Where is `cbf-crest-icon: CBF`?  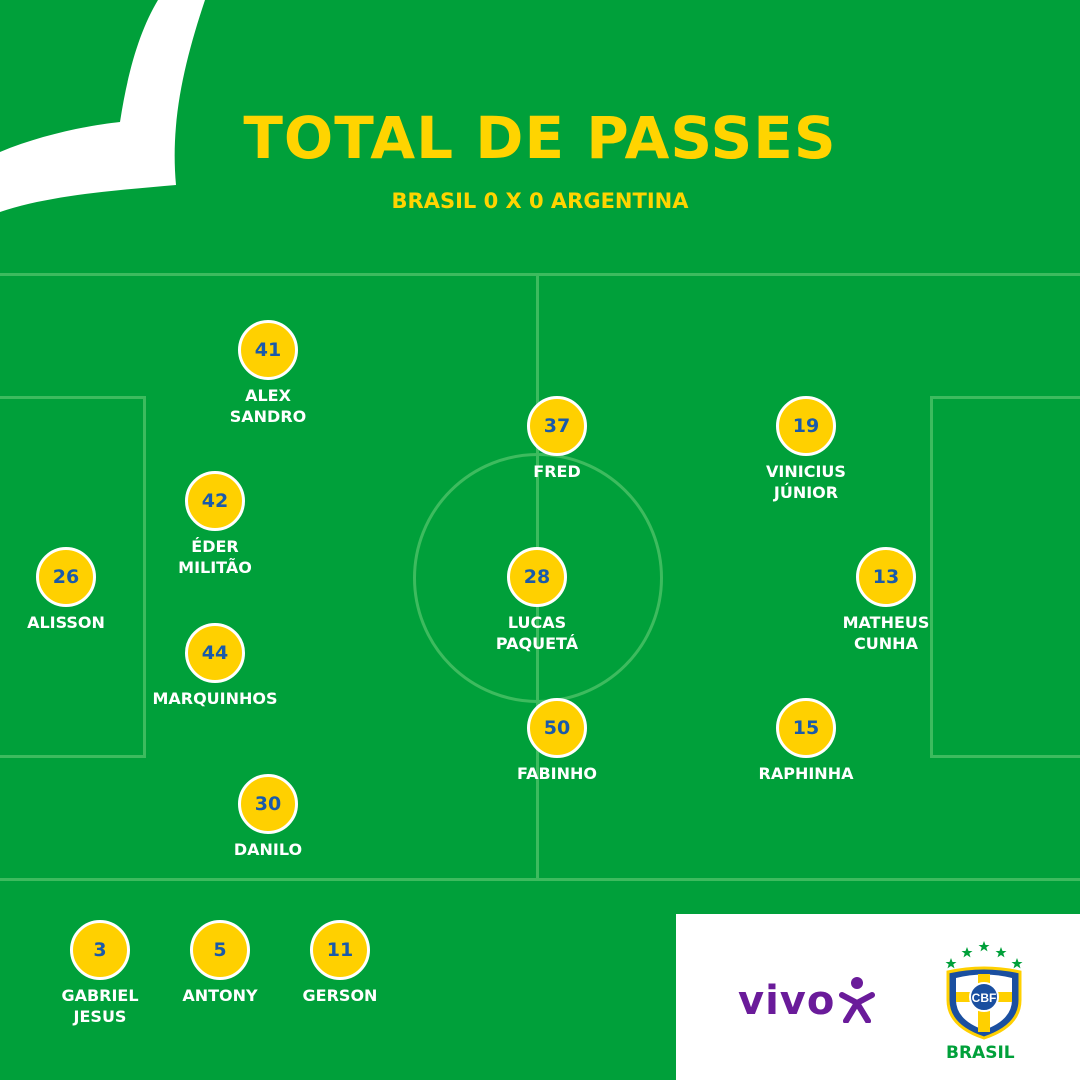
cbf-crest-icon: CBF is located at coordinates (984, 990).